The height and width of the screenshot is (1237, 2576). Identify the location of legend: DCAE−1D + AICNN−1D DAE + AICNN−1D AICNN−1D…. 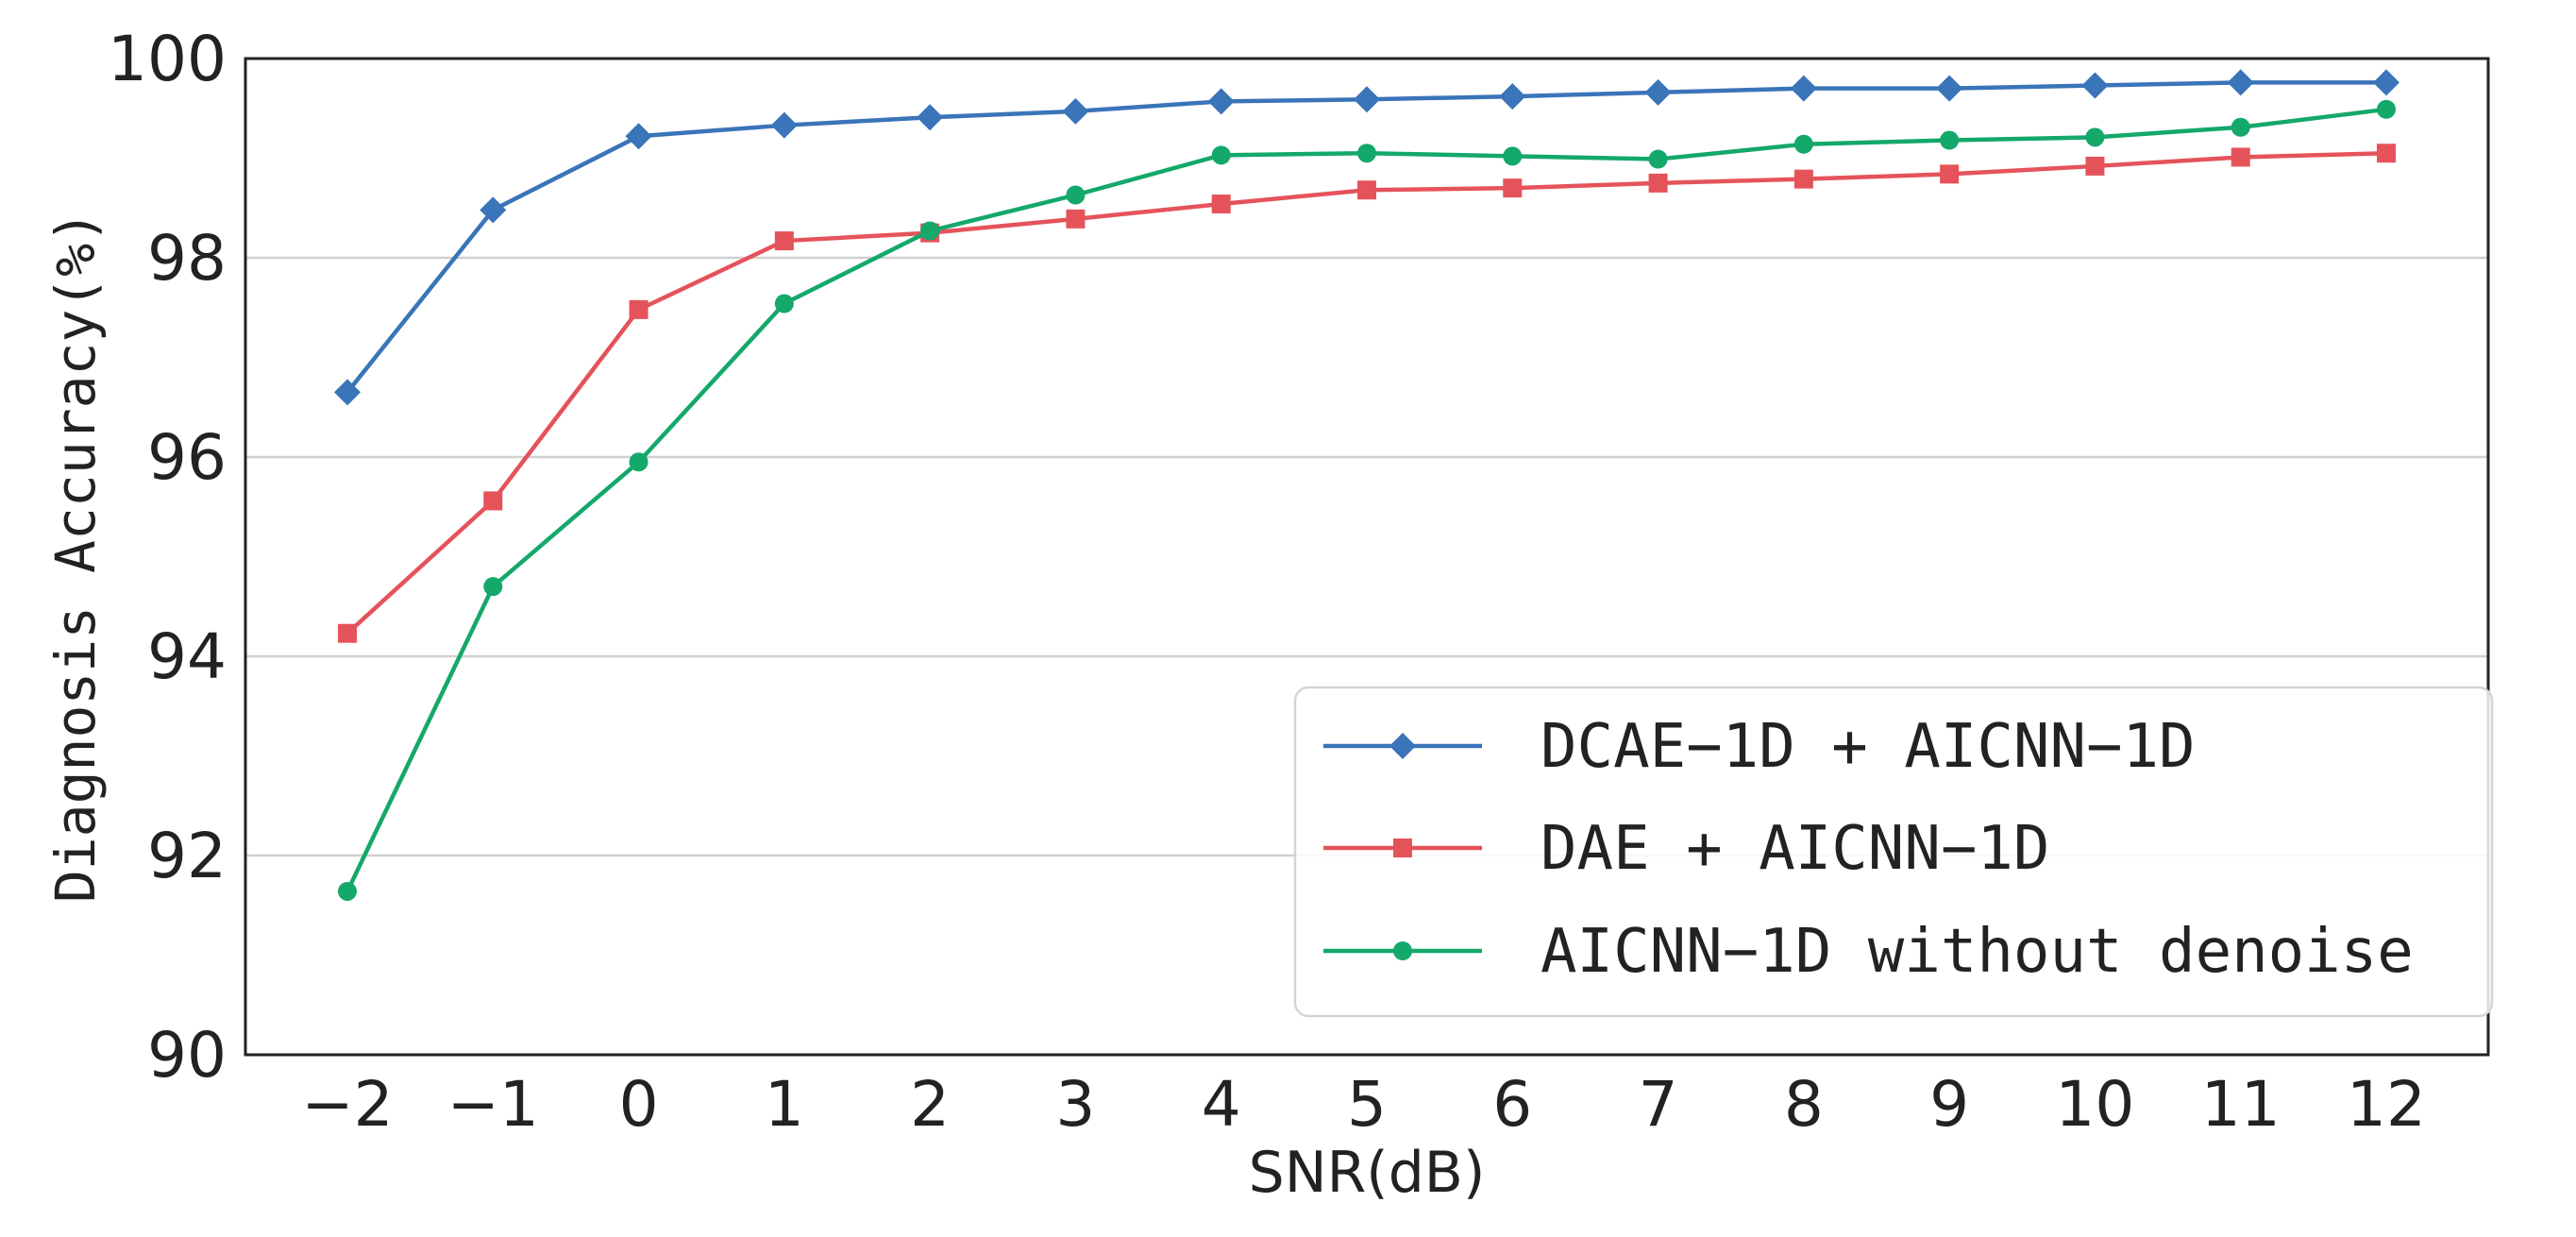
(1894, 852).